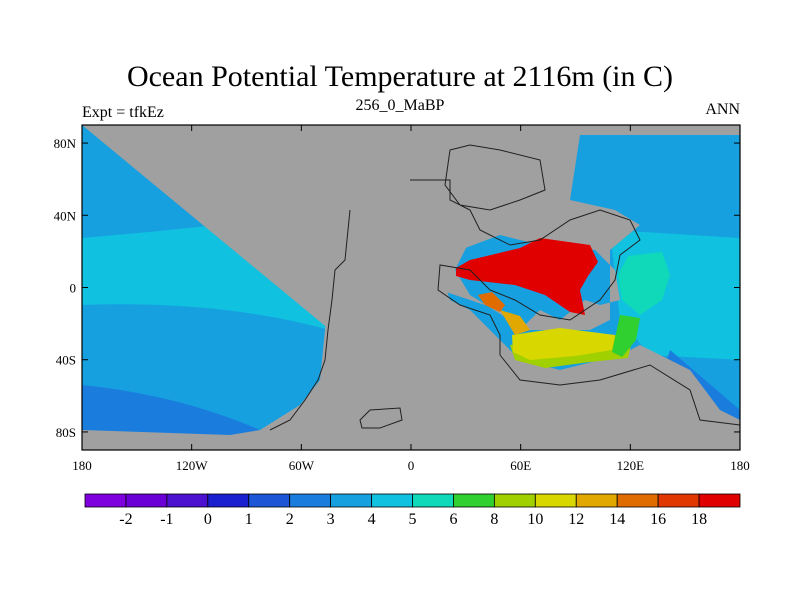  What do you see at coordinates (413, 519) in the screenshot?
I see `colorbar-label: 5` at bounding box center [413, 519].